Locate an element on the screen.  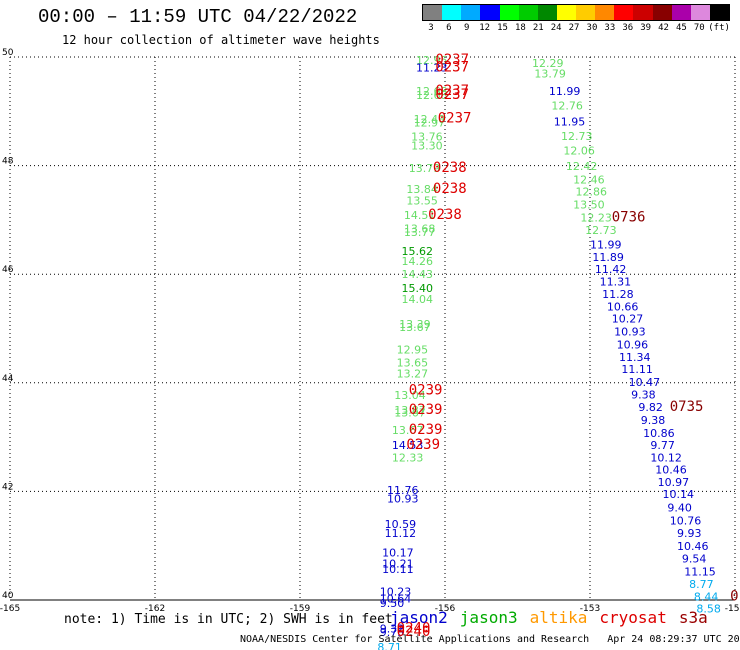
swh-label: 9.82 is located at coordinates (650, 407).